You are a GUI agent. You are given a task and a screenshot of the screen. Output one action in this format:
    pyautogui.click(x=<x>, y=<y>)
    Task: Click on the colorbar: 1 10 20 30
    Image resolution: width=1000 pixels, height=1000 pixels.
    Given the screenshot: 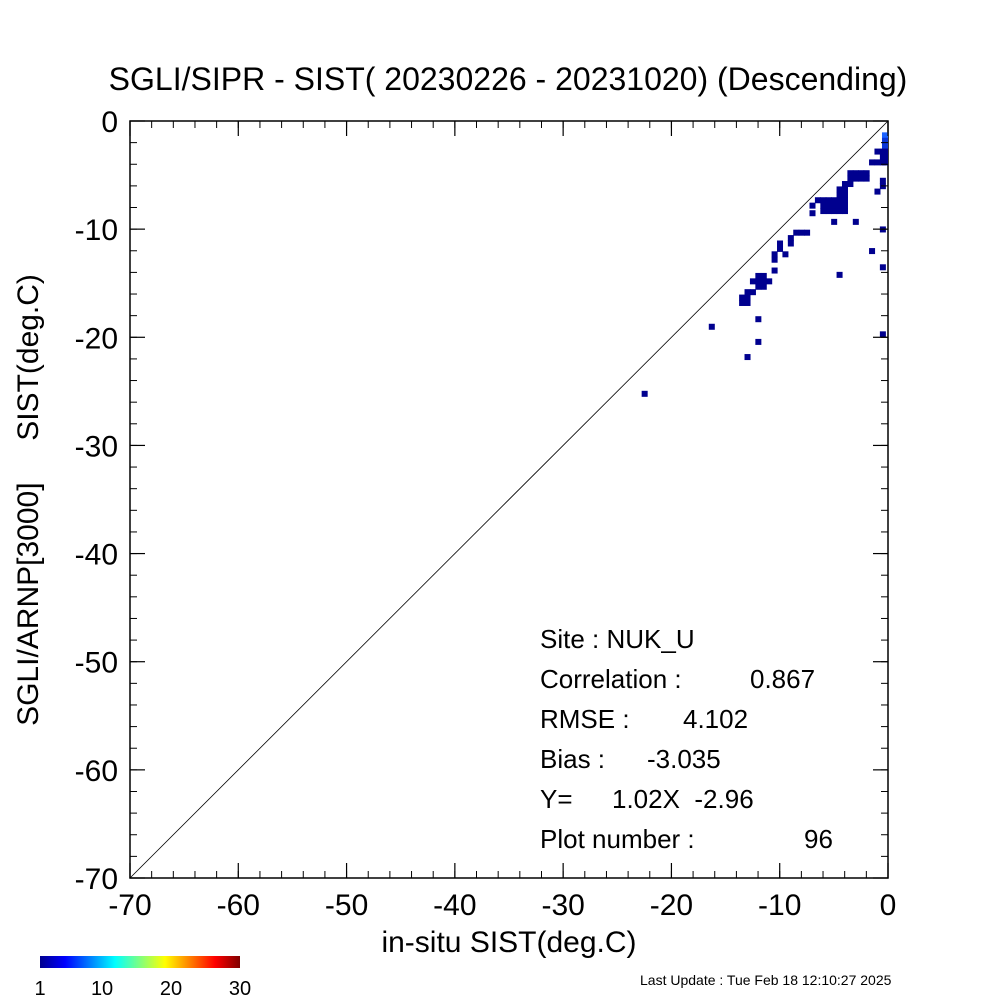 What is the action you would take?
    pyautogui.click(x=142, y=978)
    